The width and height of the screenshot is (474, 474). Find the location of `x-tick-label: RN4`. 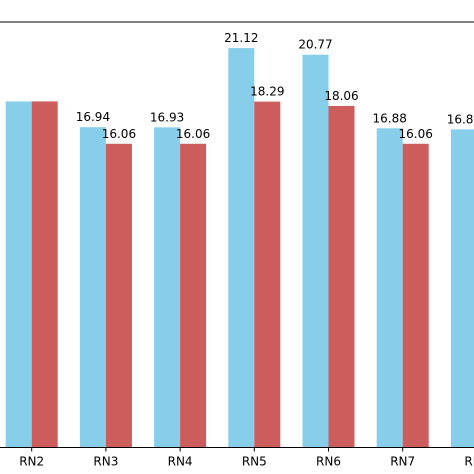

x-tick-label: RN4 is located at coordinates (180, 462).